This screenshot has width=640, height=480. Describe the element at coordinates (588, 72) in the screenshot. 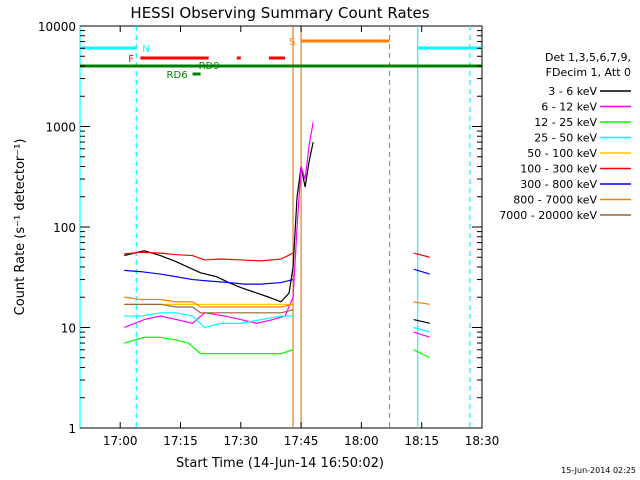

I see `legend-header-2: FDecim 1, Att 0` at that location.